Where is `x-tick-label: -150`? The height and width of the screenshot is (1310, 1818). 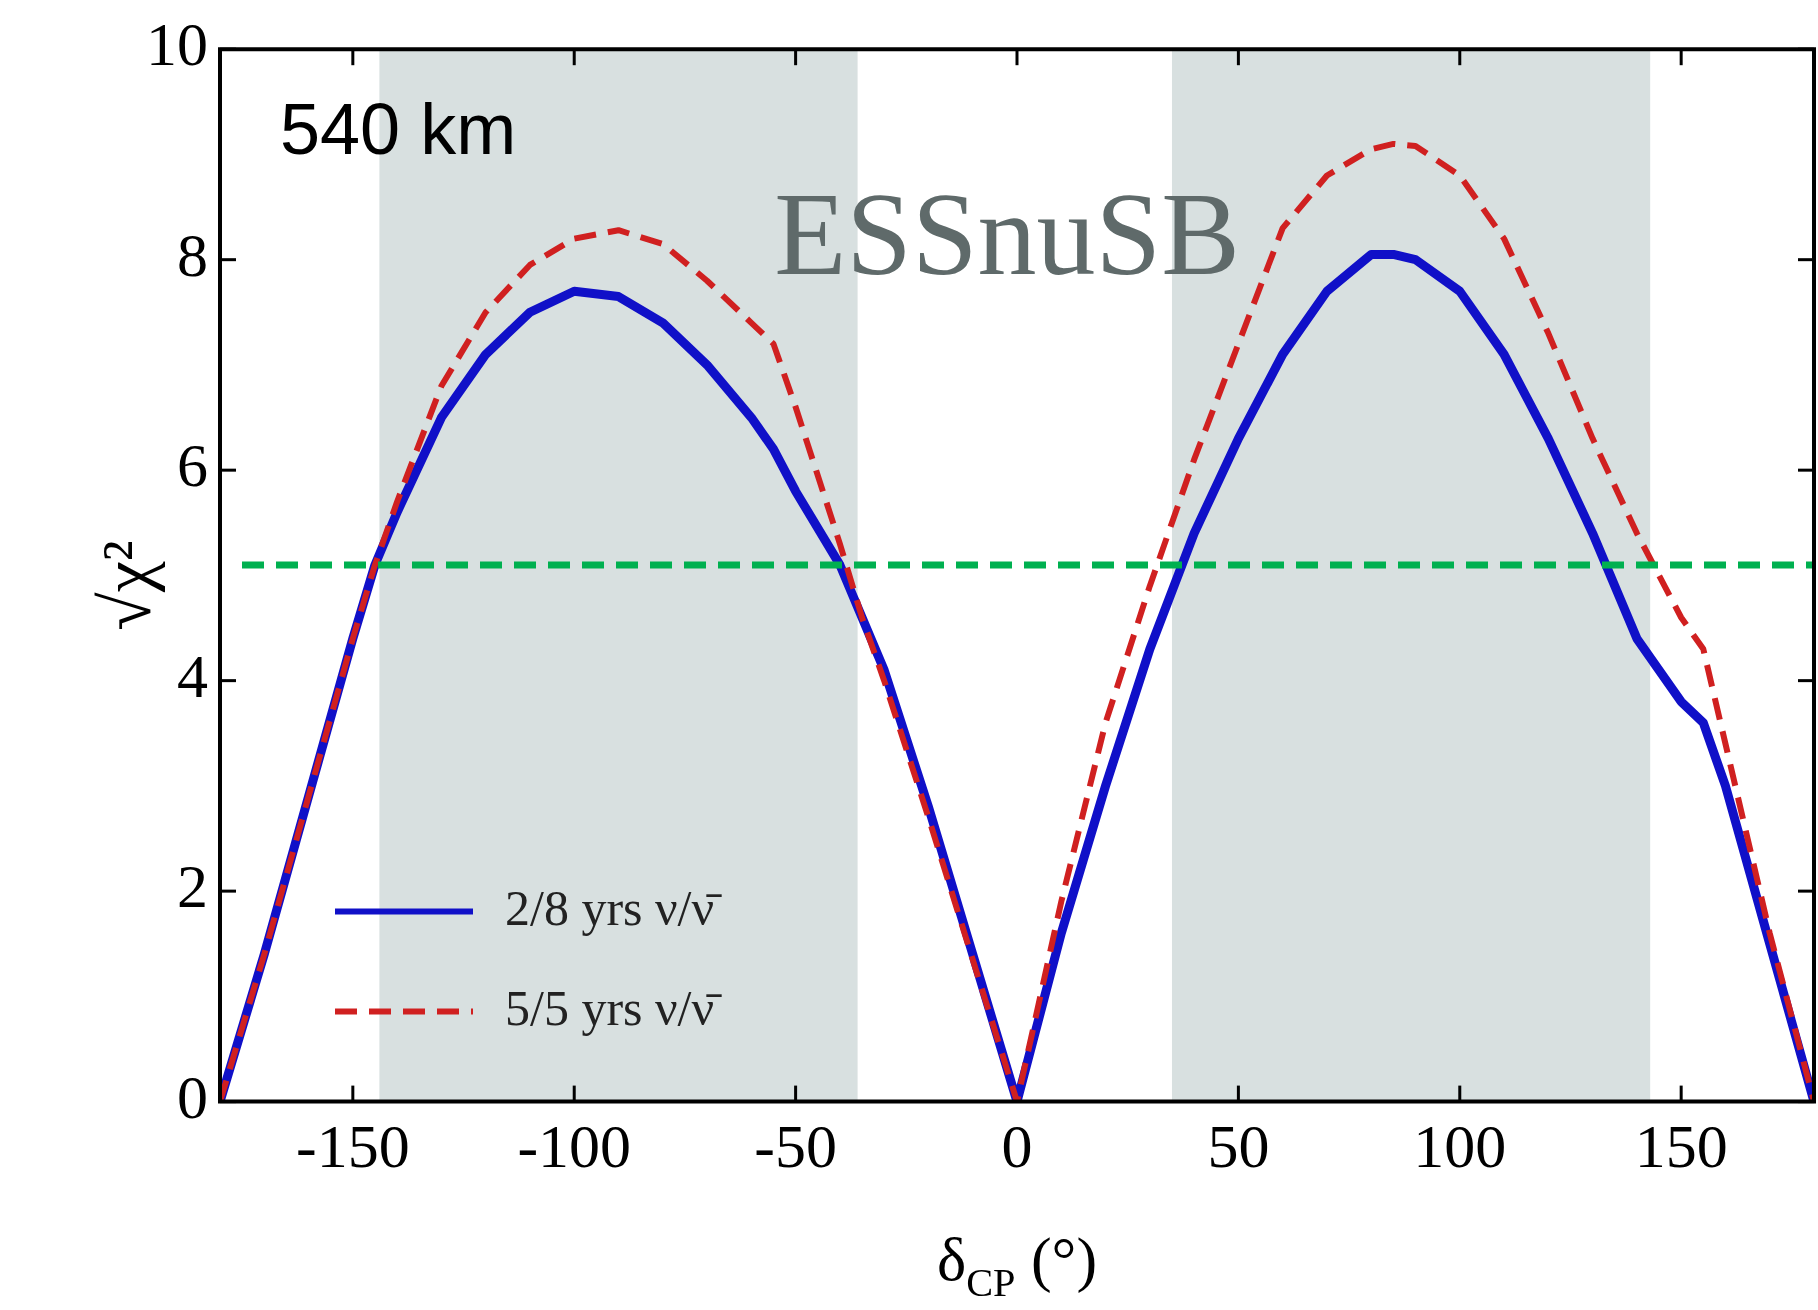
x-tick-label: -150 is located at coordinates (353, 1146).